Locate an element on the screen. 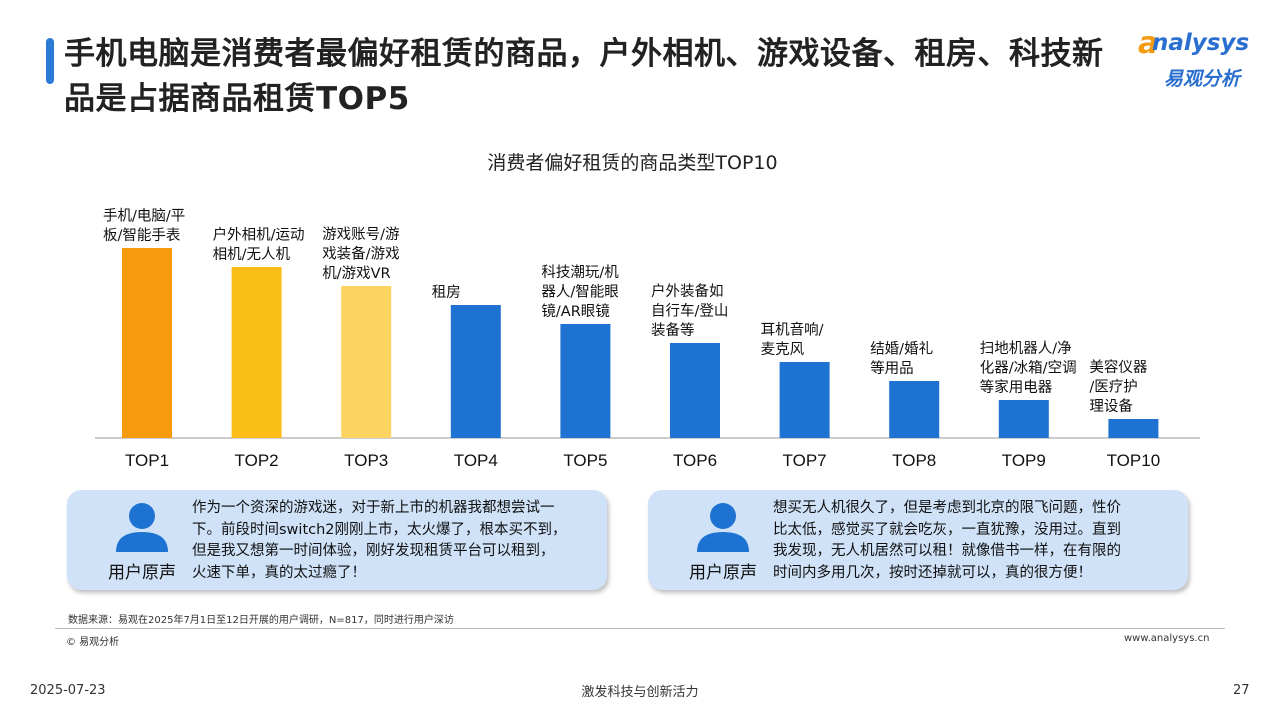  x-tick-label: TOP10 is located at coordinates (1134, 460).